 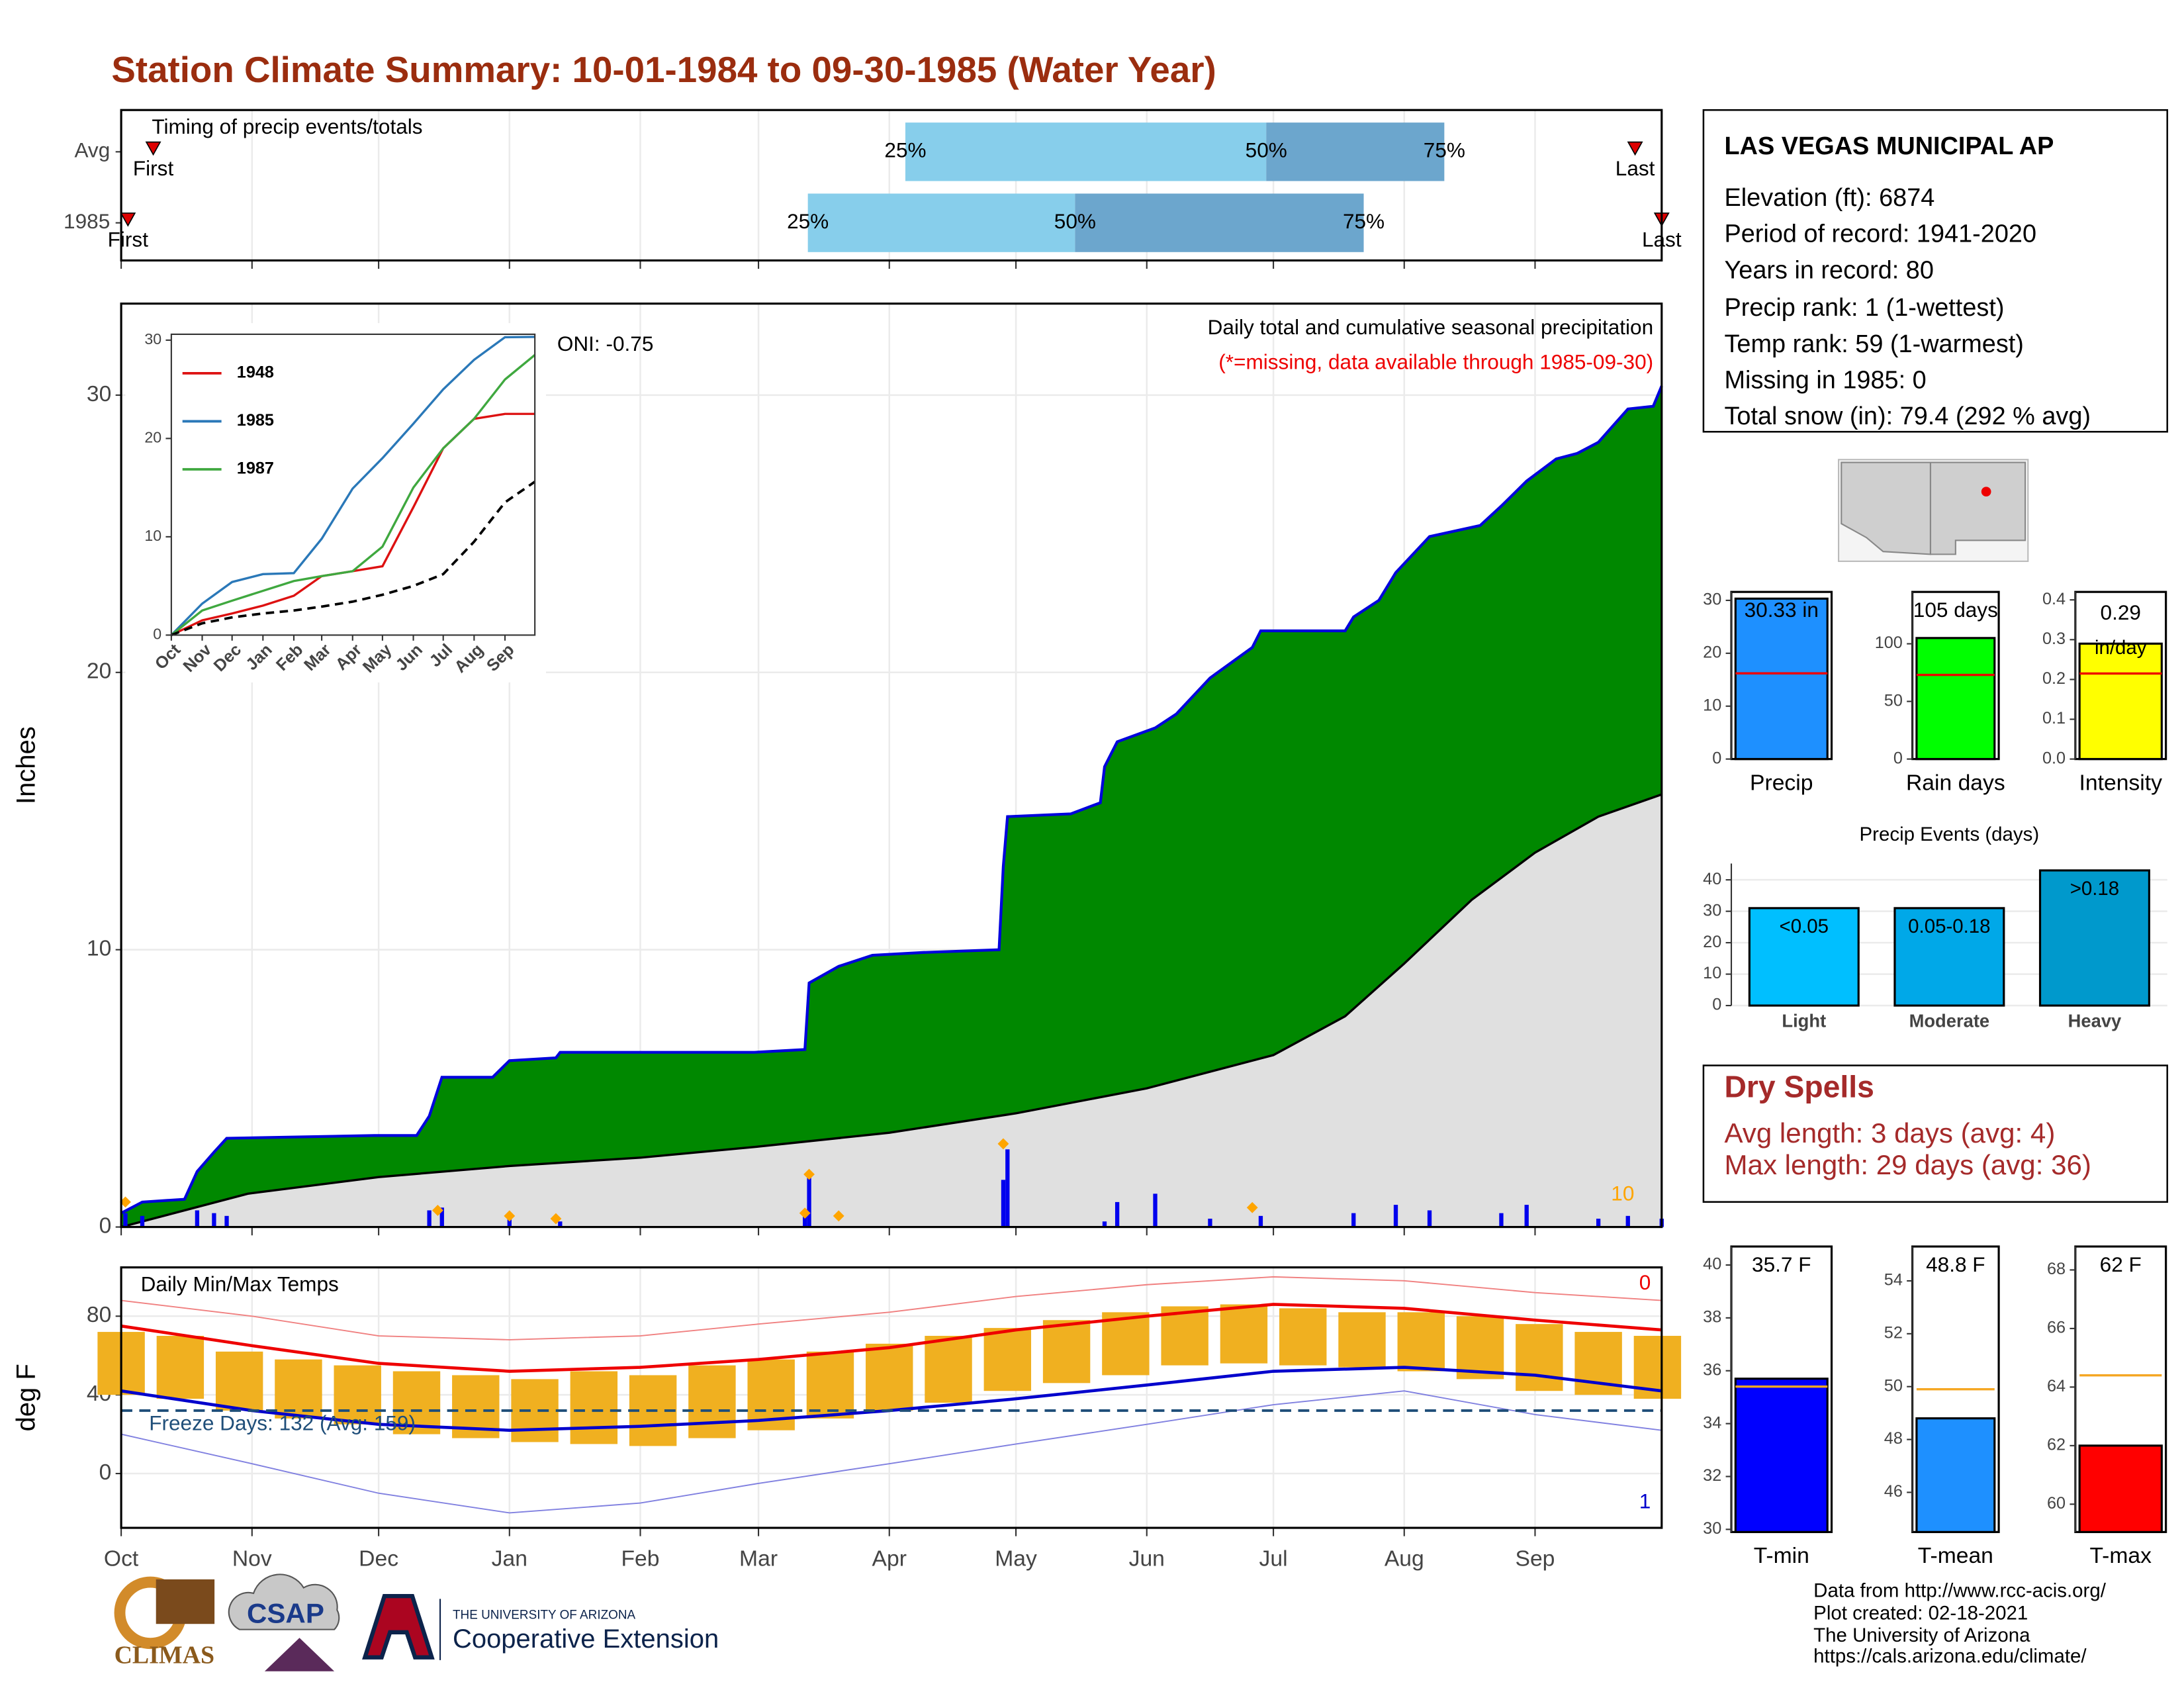 I want to click on y-tick-label: 46, so click(x=1894, y=1491).